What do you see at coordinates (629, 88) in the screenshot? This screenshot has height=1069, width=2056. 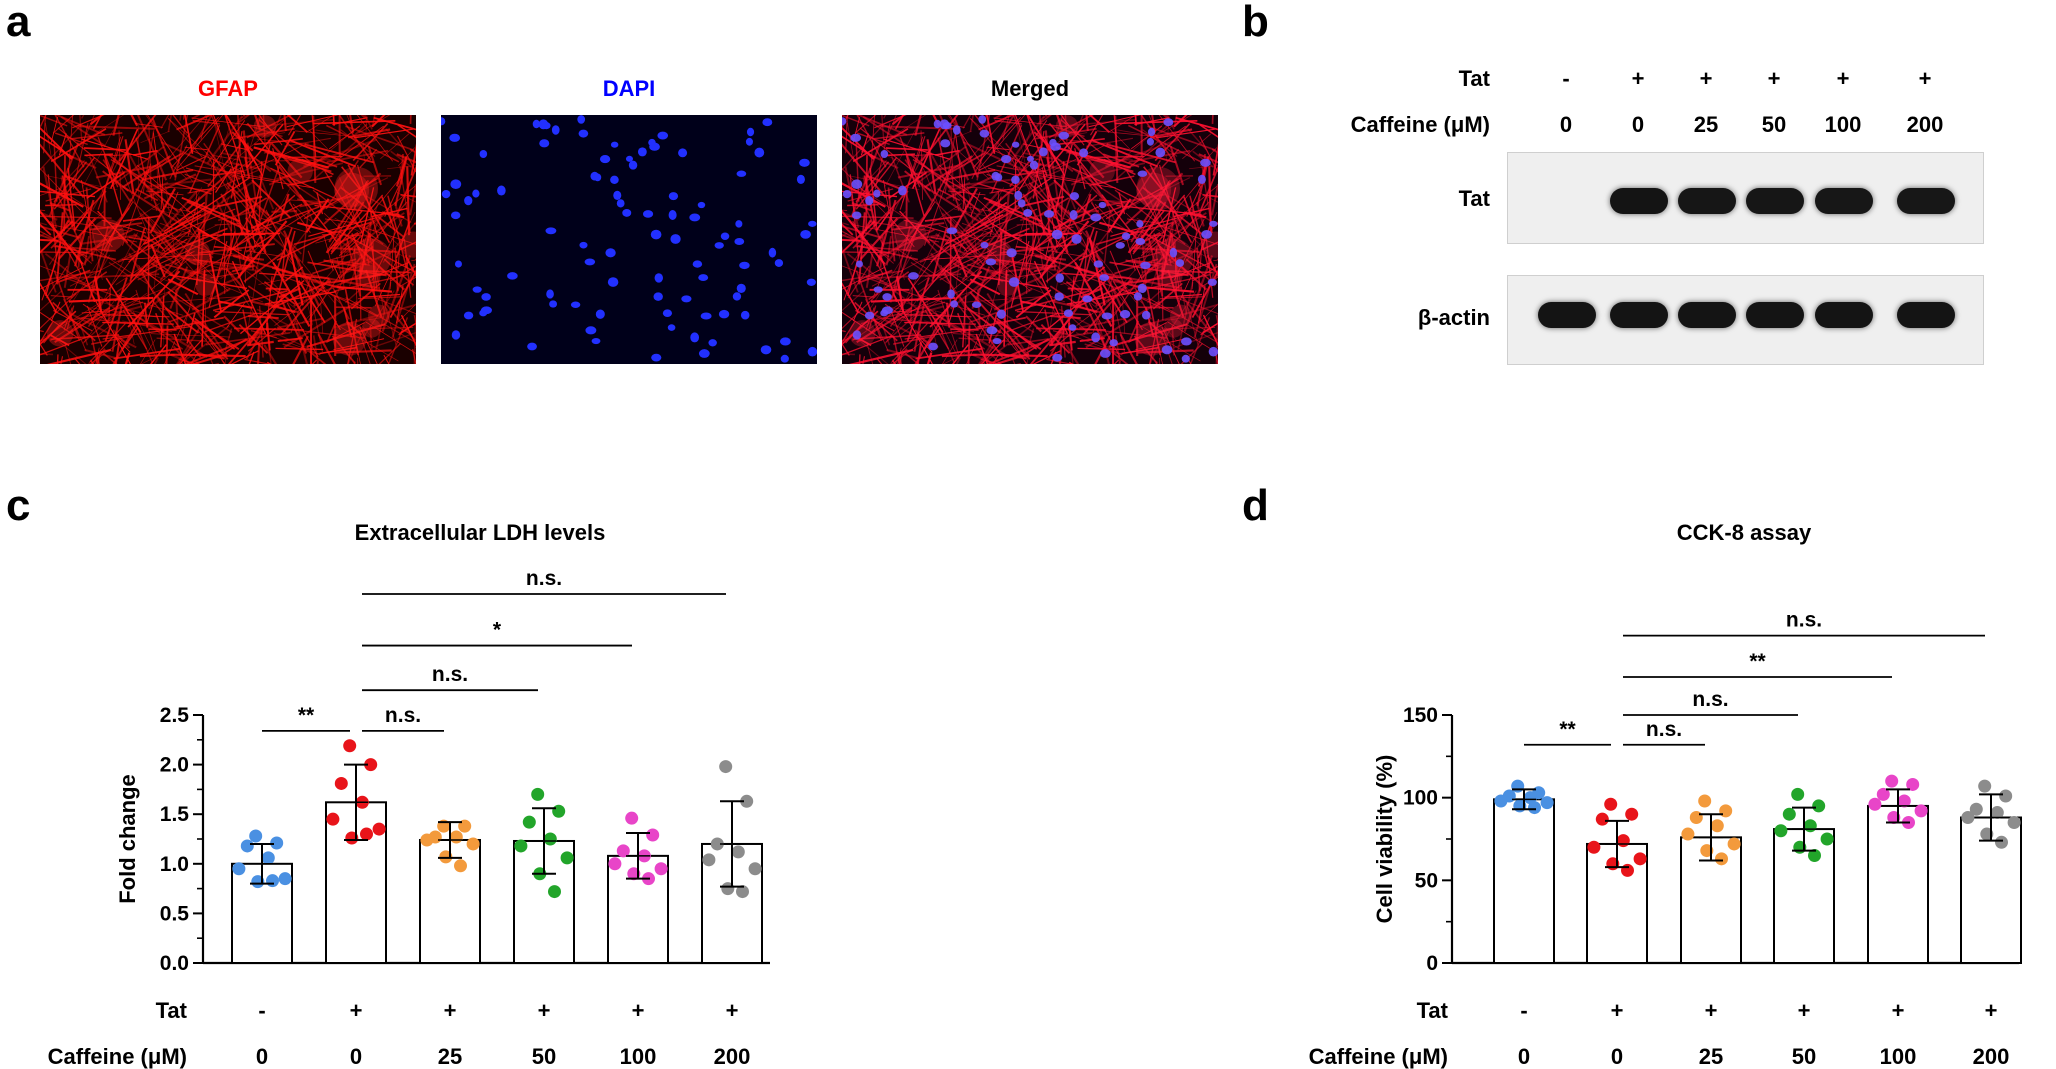 I see `dapi-title: DAPI` at bounding box center [629, 88].